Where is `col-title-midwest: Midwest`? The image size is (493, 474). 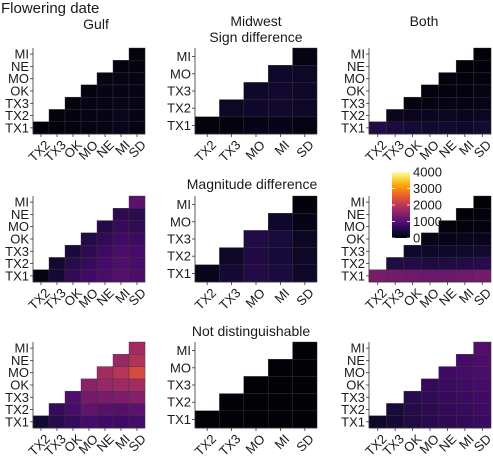 col-title-midwest: Midwest is located at coordinates (255, 21).